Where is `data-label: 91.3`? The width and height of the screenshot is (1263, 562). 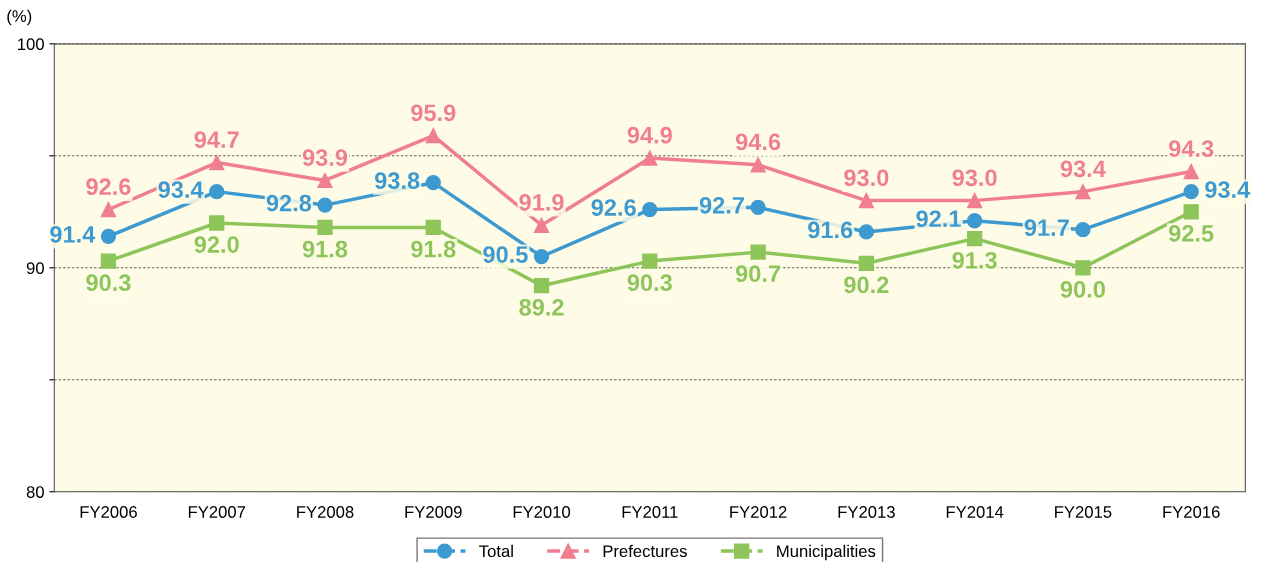
data-label: 91.3 is located at coordinates (974, 260).